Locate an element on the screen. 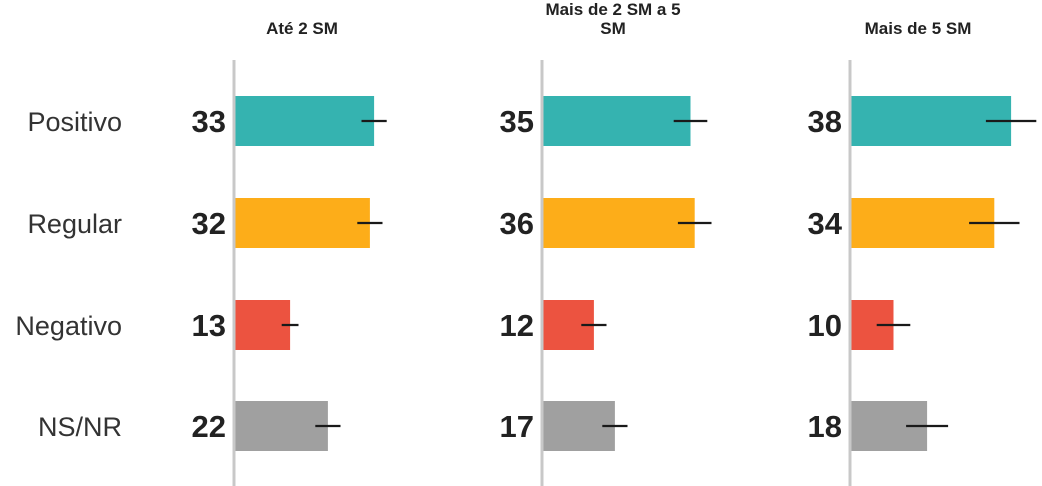 The image size is (1042, 486). category-labels: Positivo Regular Negativo NS/NR is located at coordinates (68, 274).